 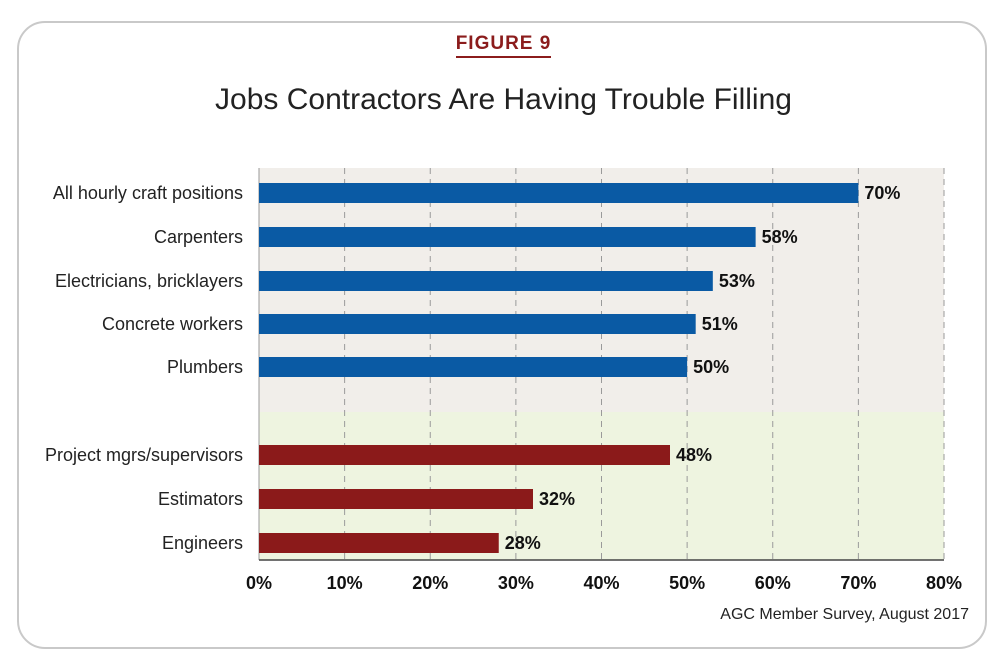 I want to click on category-label: Engineers, so click(x=202, y=543).